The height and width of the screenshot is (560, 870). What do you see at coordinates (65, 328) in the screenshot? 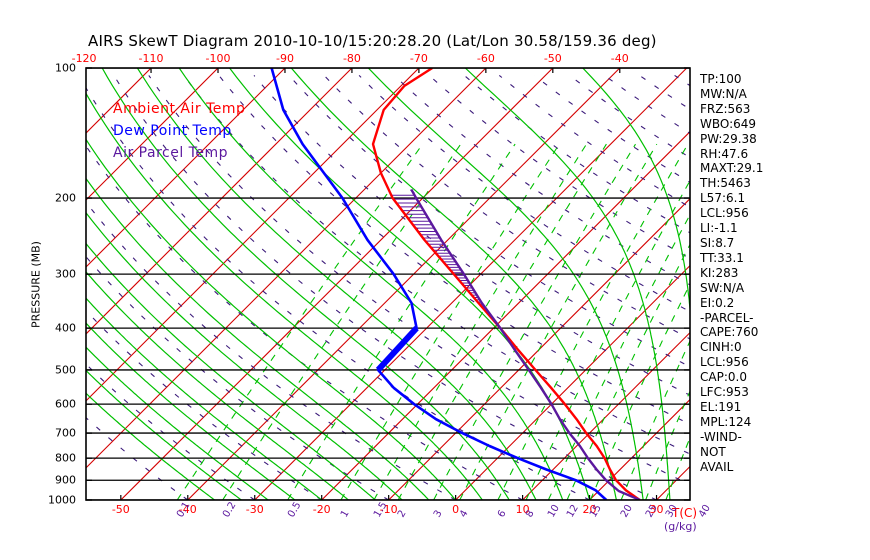
I see `pressure-tick-400: 400` at bounding box center [65, 328].